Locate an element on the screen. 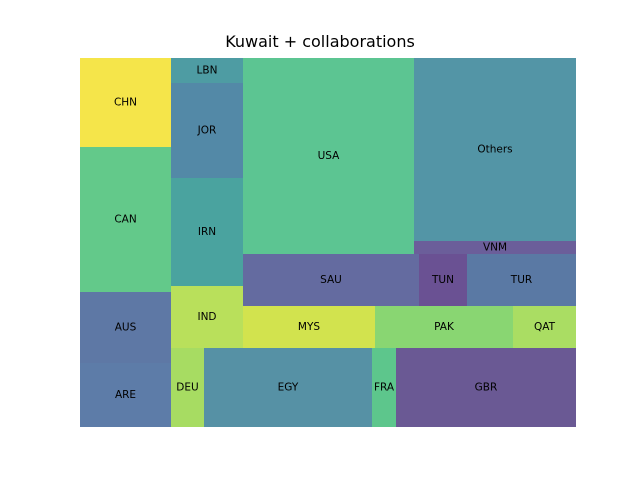 Image resolution: width=640 pixels, height=480 pixels. treemap-cell-jor is located at coordinates (207, 130).